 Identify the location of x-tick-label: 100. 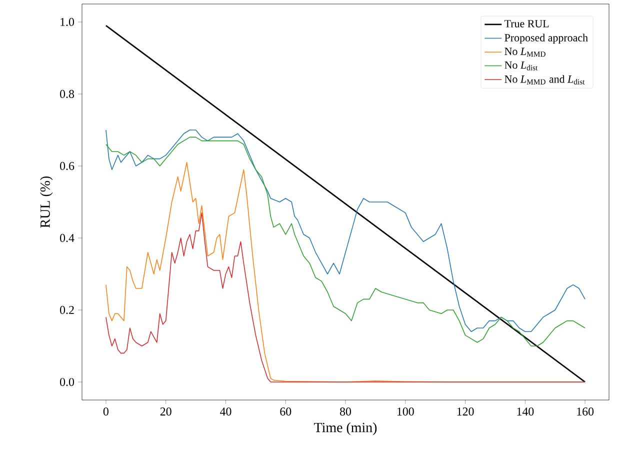
(405, 412).